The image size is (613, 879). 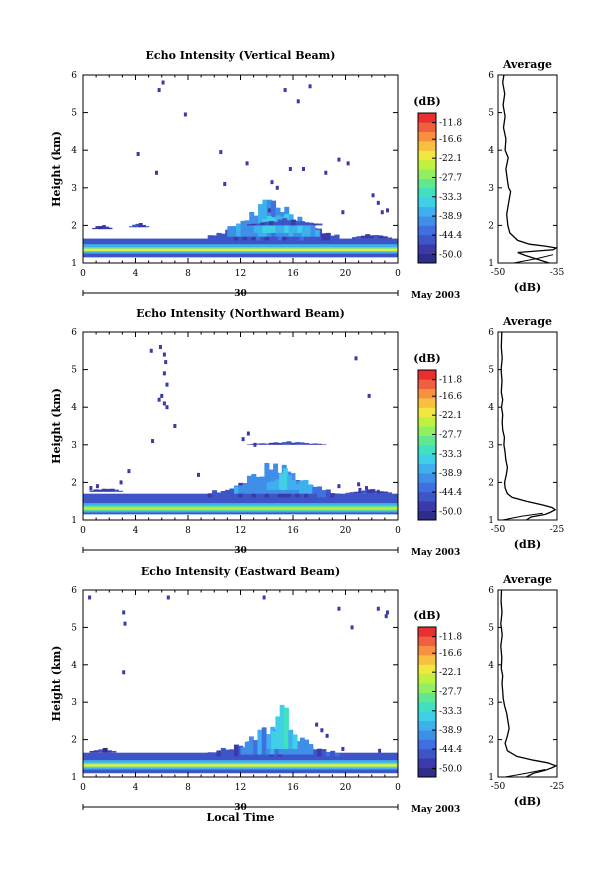 I want to click on colorbar-tick-label: -16.6, so click(x=450, y=397).